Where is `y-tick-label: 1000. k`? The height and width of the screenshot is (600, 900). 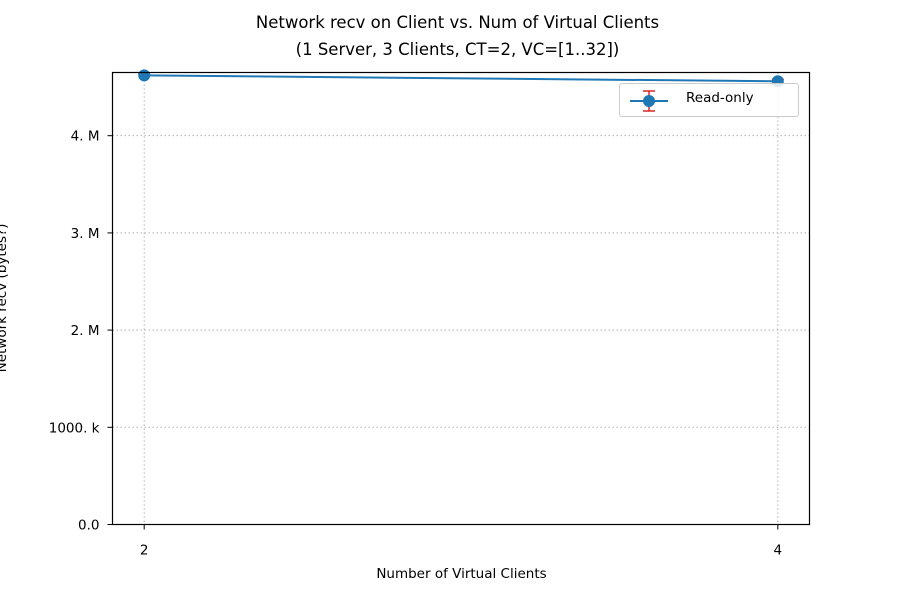
y-tick-label: 1000. k is located at coordinates (74, 428).